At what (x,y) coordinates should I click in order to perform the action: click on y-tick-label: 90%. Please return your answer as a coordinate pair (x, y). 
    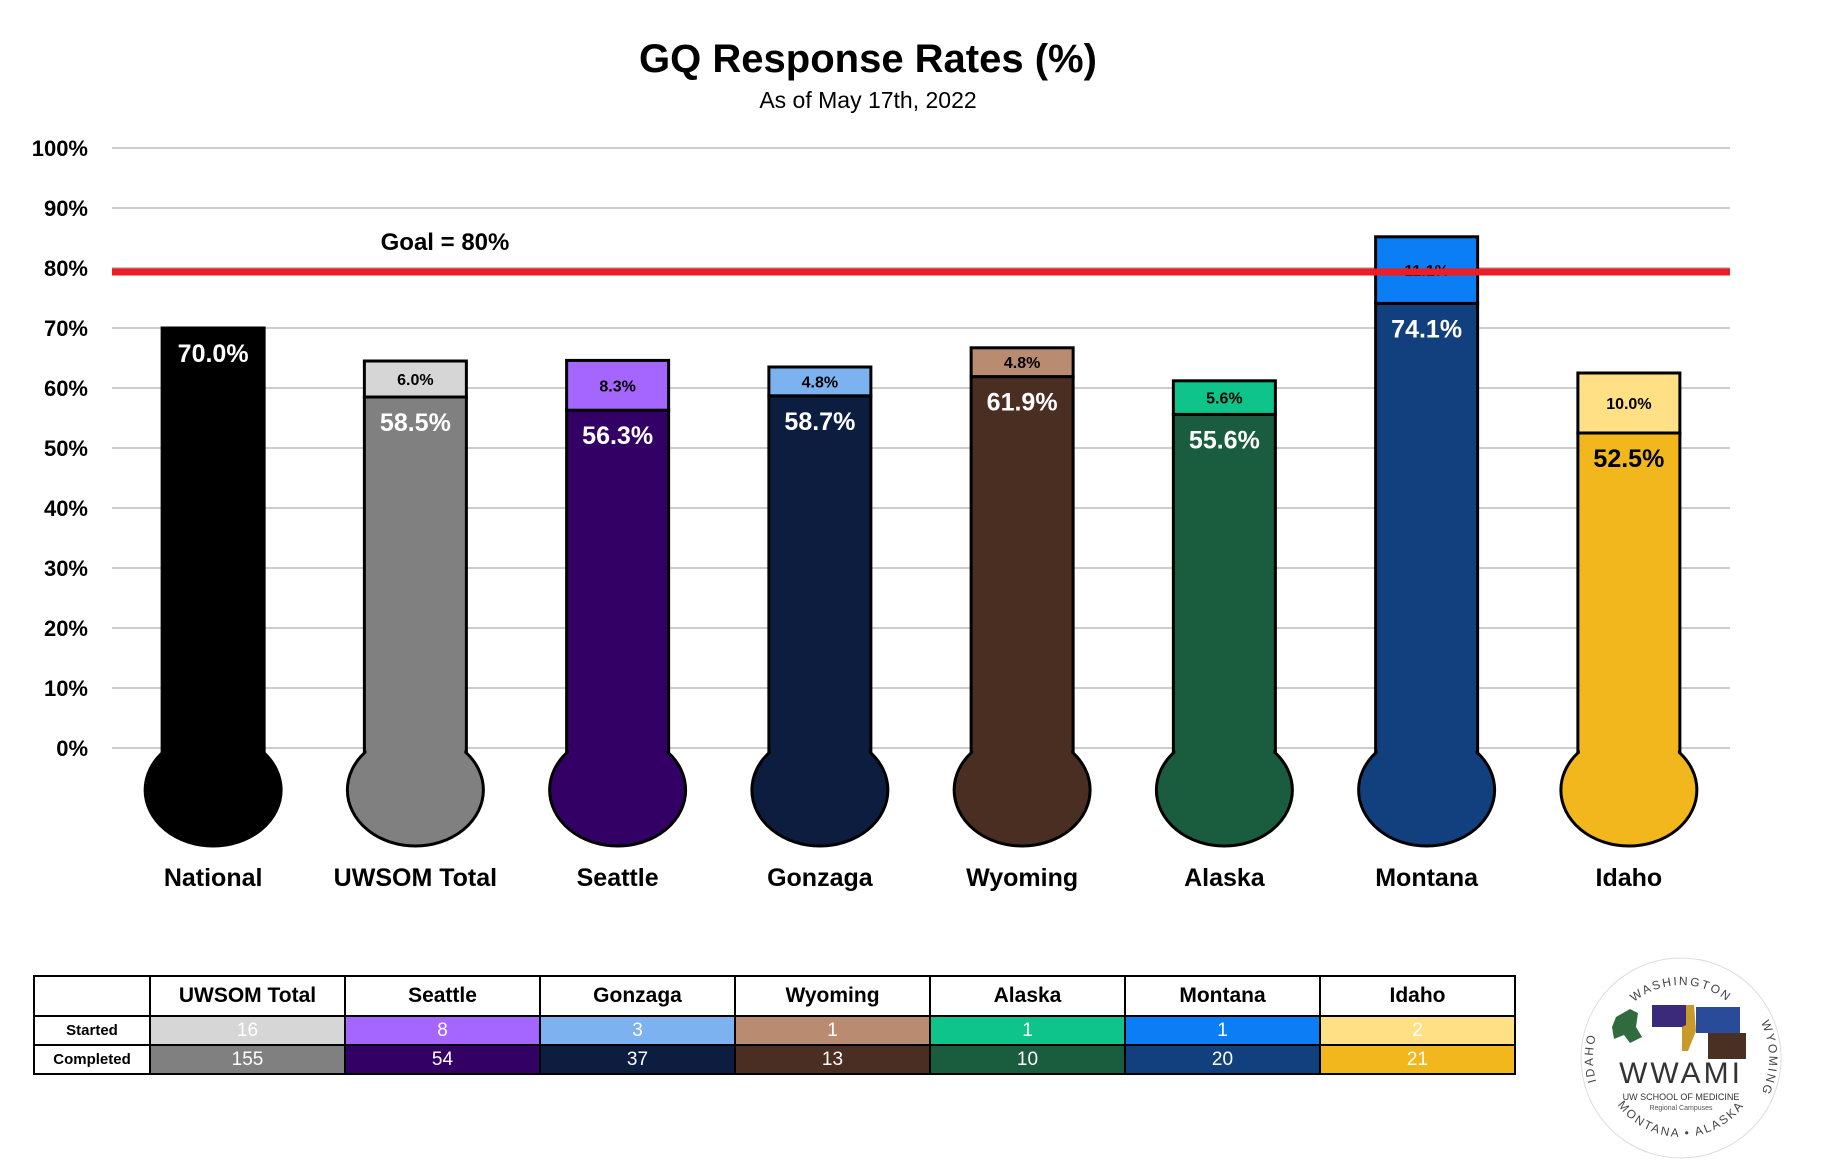
    Looking at the image, I should click on (66, 208).